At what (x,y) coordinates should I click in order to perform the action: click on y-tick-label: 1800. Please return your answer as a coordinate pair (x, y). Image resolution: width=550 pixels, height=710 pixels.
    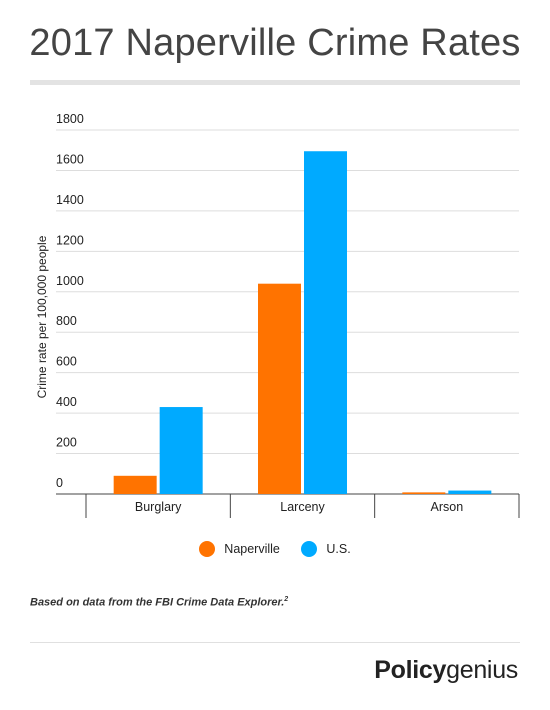
    Looking at the image, I should click on (70, 119).